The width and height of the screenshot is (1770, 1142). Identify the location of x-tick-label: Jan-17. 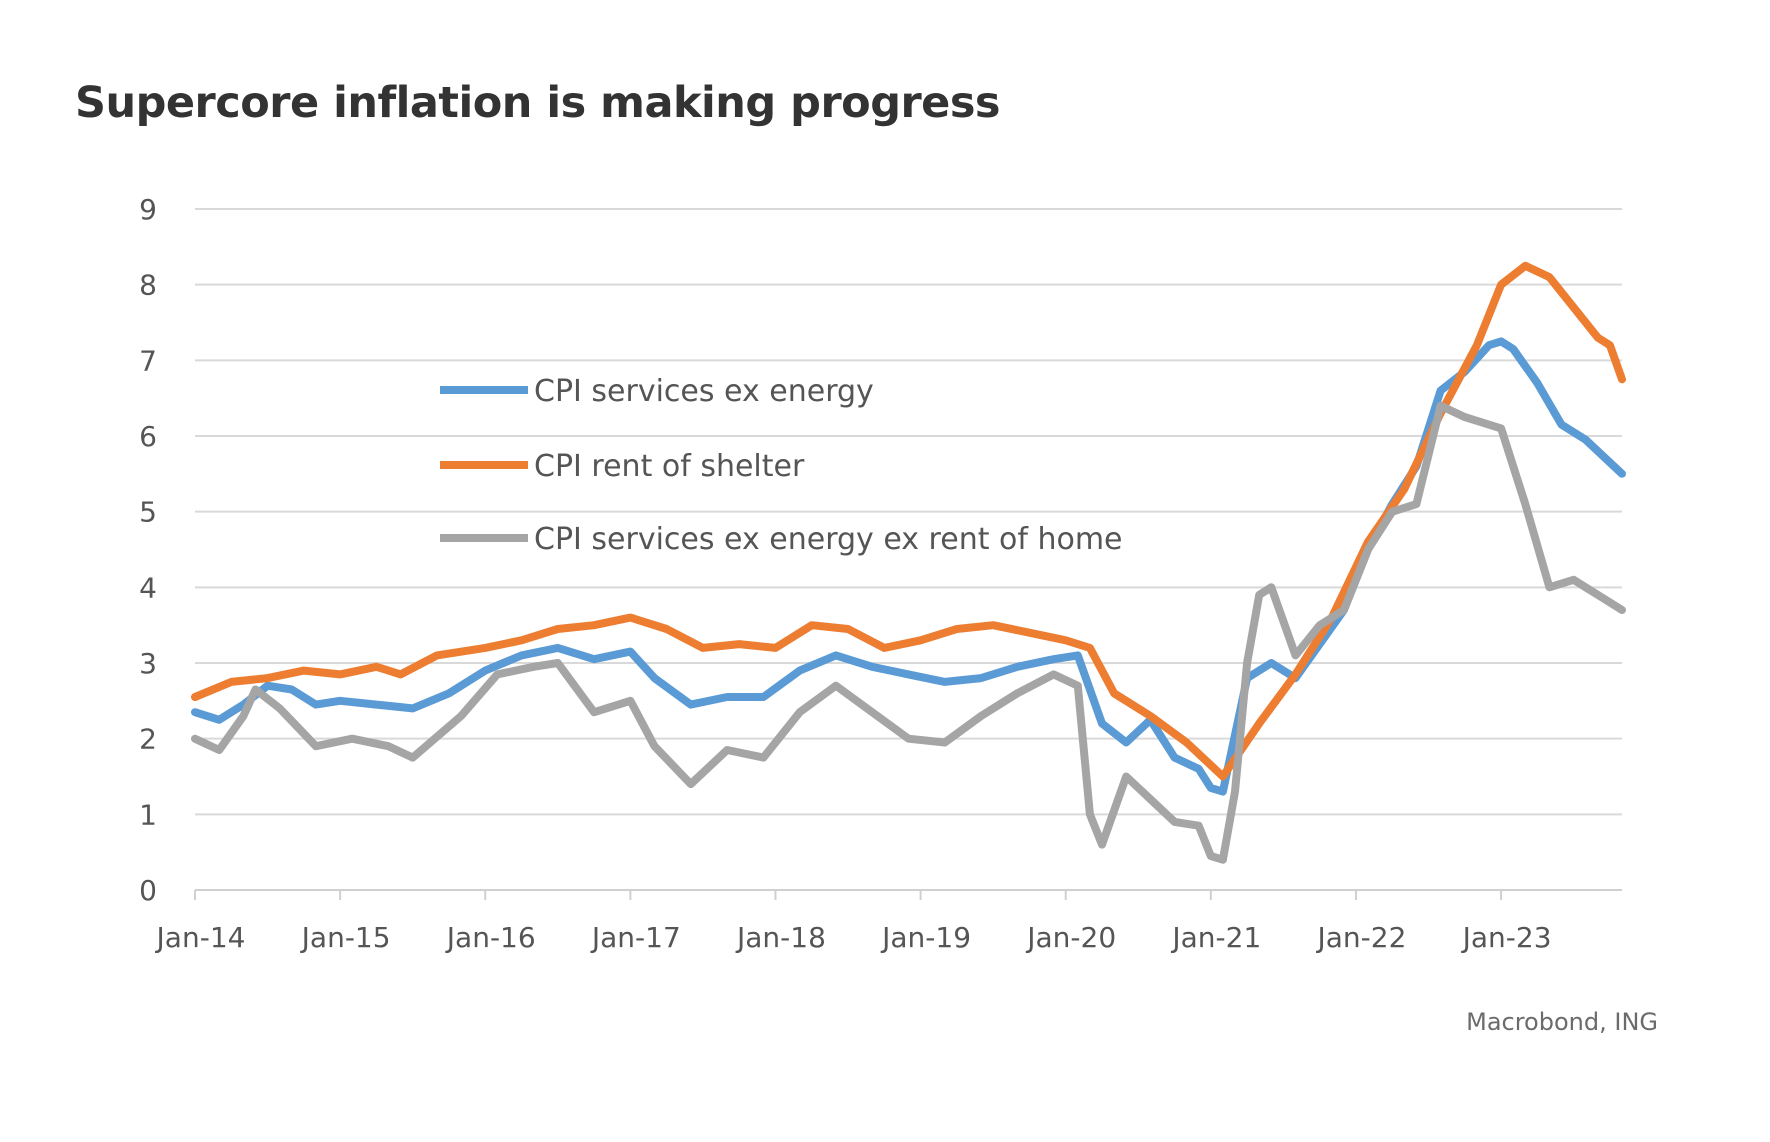
(635, 937).